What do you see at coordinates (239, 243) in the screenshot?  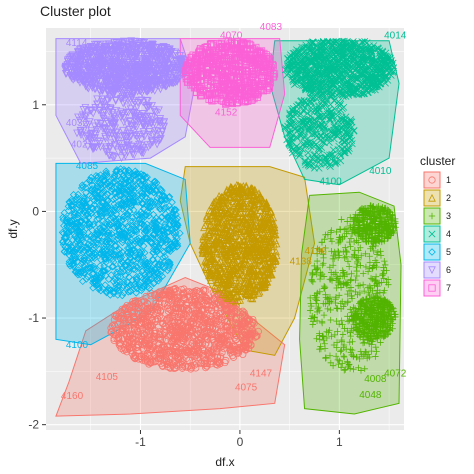 I see `cluster-2-points` at bounding box center [239, 243].